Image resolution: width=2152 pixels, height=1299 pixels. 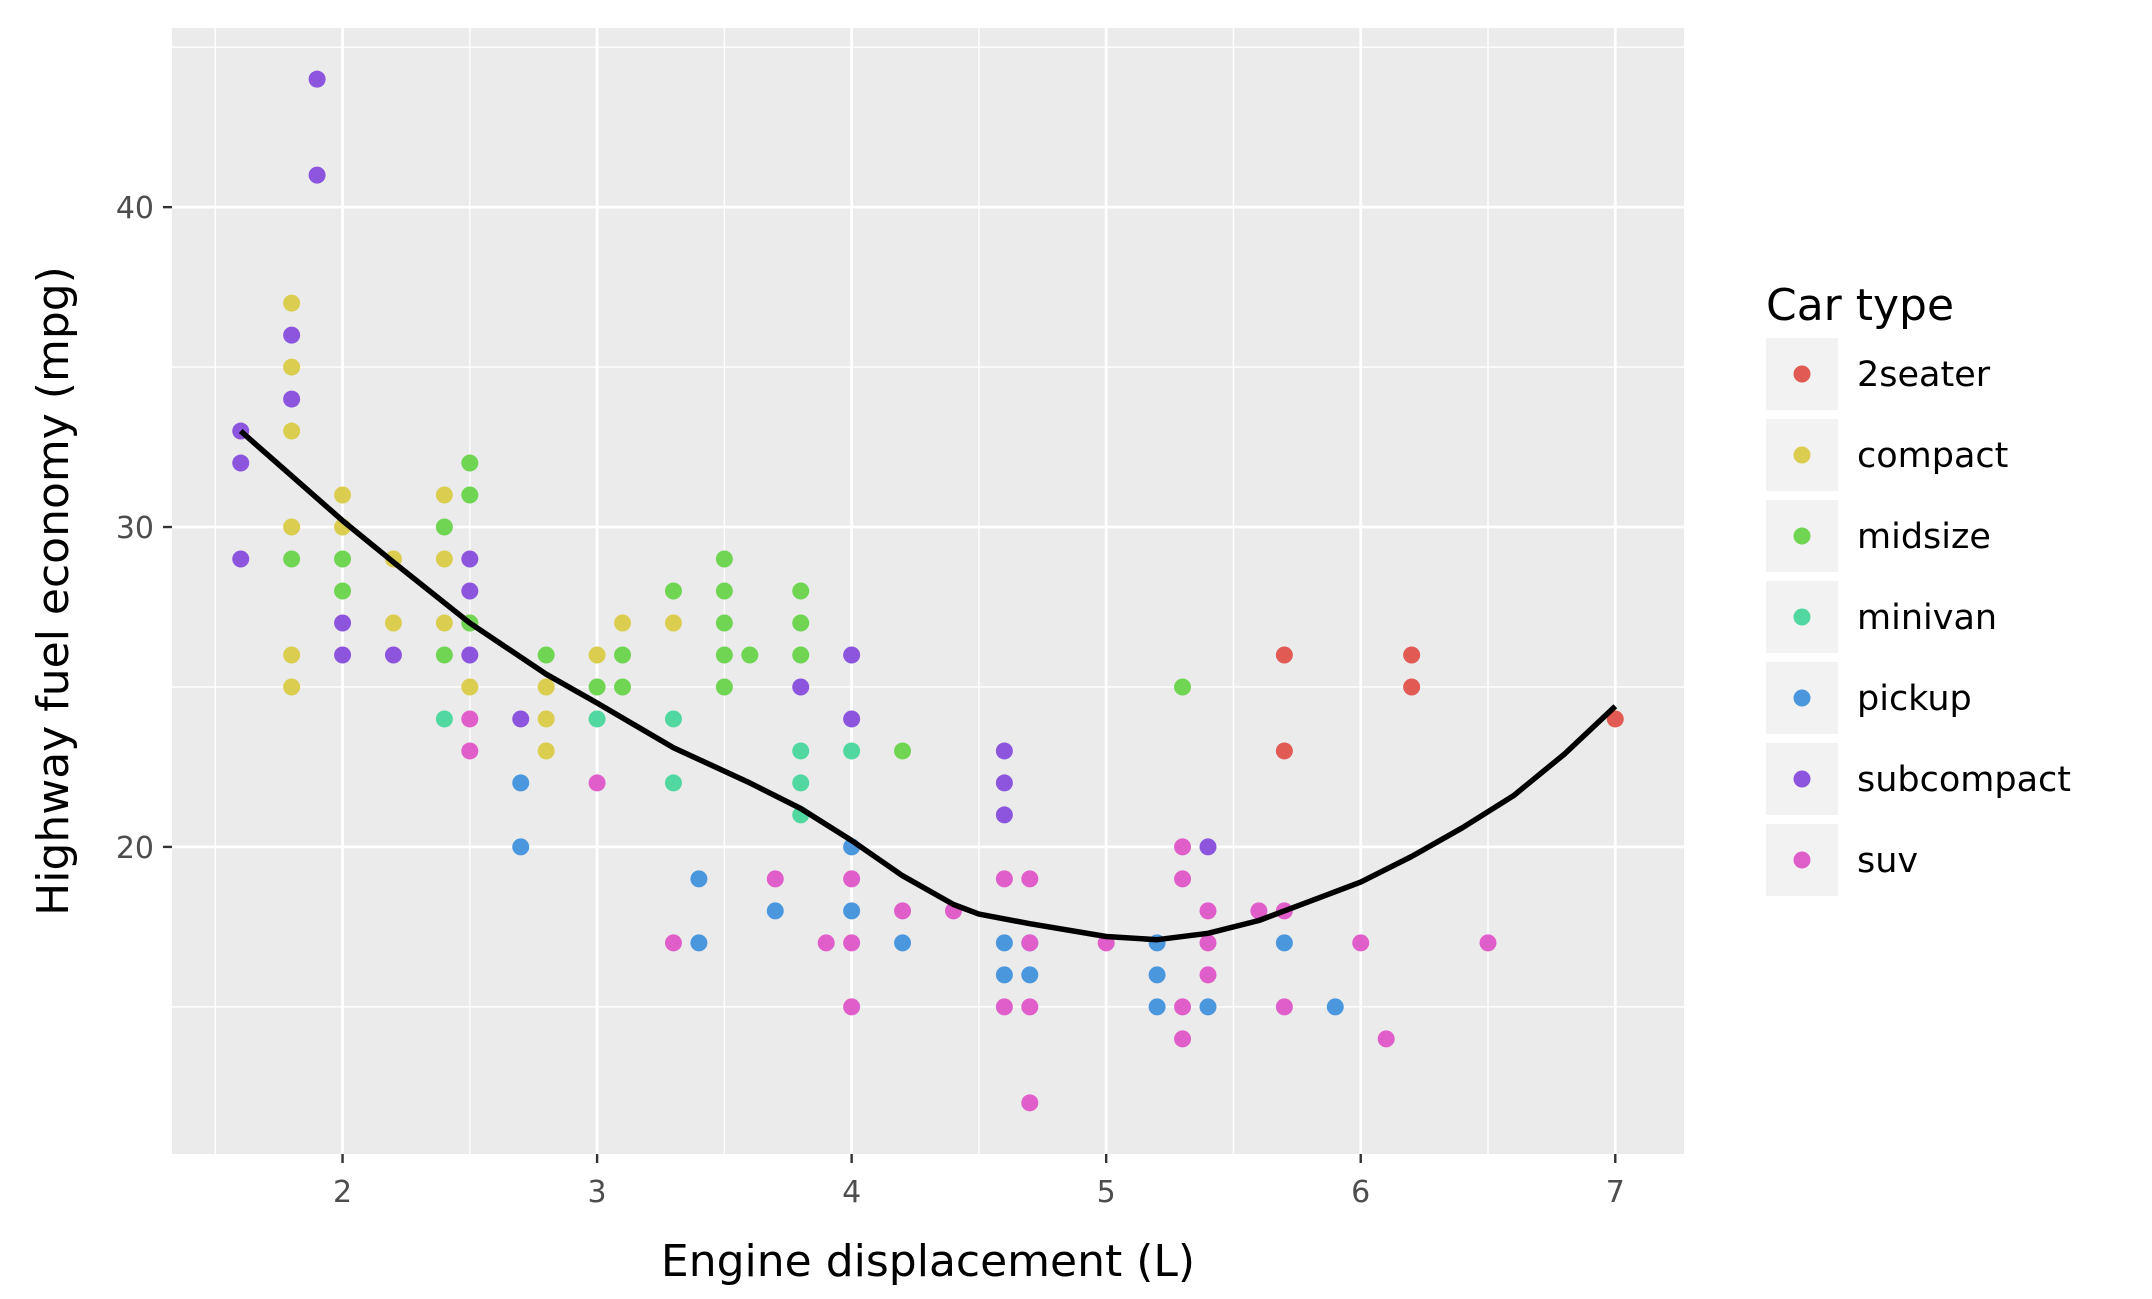 What do you see at coordinates (1842, 860) in the screenshot?
I see `legend-item-suv: suv` at bounding box center [1842, 860].